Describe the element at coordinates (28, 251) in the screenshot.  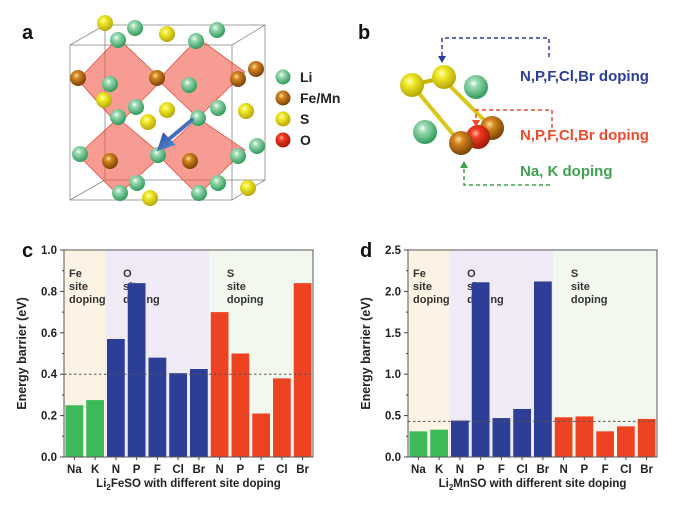
I see `panel-label-c: c` at that location.